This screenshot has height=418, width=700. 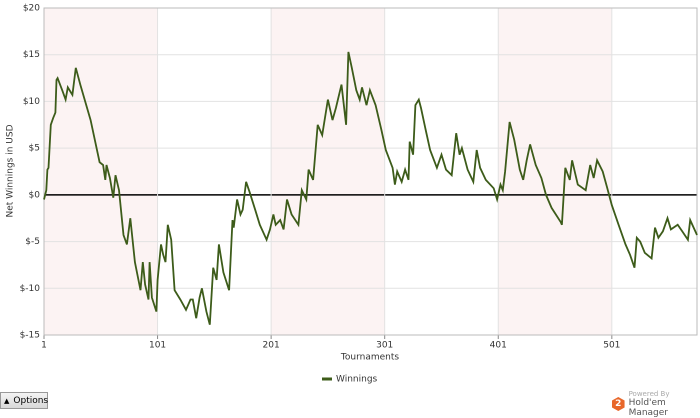 What do you see at coordinates (384, 346) in the screenshot?
I see `x-tick-label: 301` at bounding box center [384, 346].